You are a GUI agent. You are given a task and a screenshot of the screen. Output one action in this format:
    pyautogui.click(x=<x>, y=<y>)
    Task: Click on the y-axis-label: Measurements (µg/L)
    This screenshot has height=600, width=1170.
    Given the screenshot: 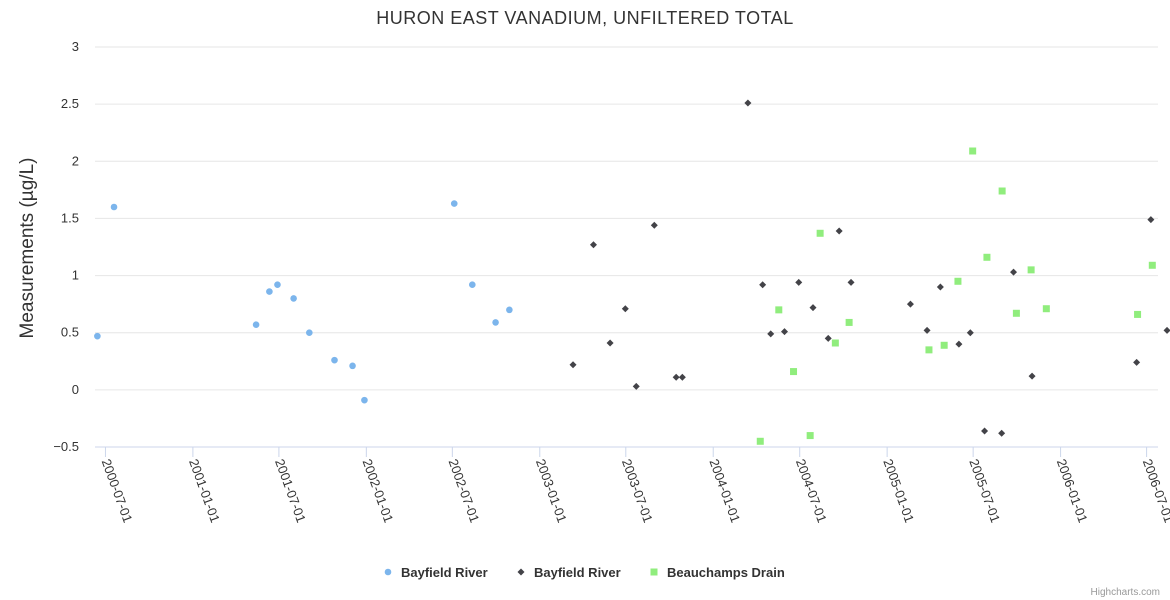 What is the action you would take?
    pyautogui.click(x=27, y=248)
    